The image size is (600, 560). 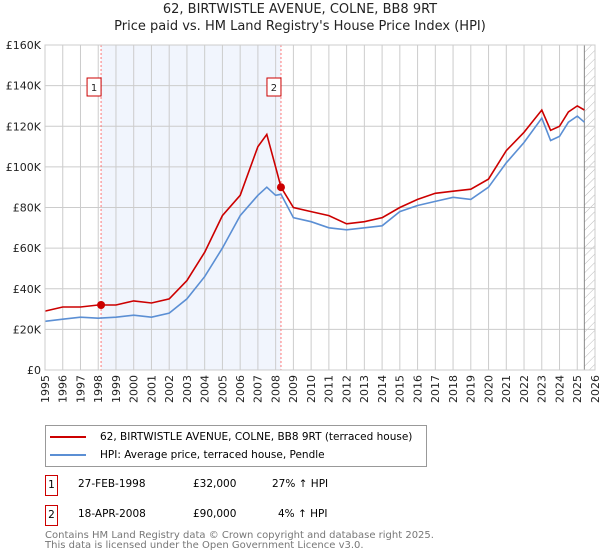 I want to click on y-tick-label: £140K, so click(x=24, y=86).